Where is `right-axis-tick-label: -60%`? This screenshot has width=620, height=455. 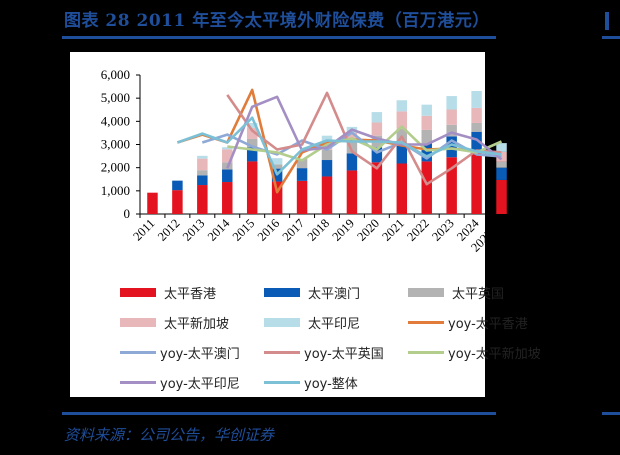
right-axis-tick-label: -60% is located at coordinates (534, 213).